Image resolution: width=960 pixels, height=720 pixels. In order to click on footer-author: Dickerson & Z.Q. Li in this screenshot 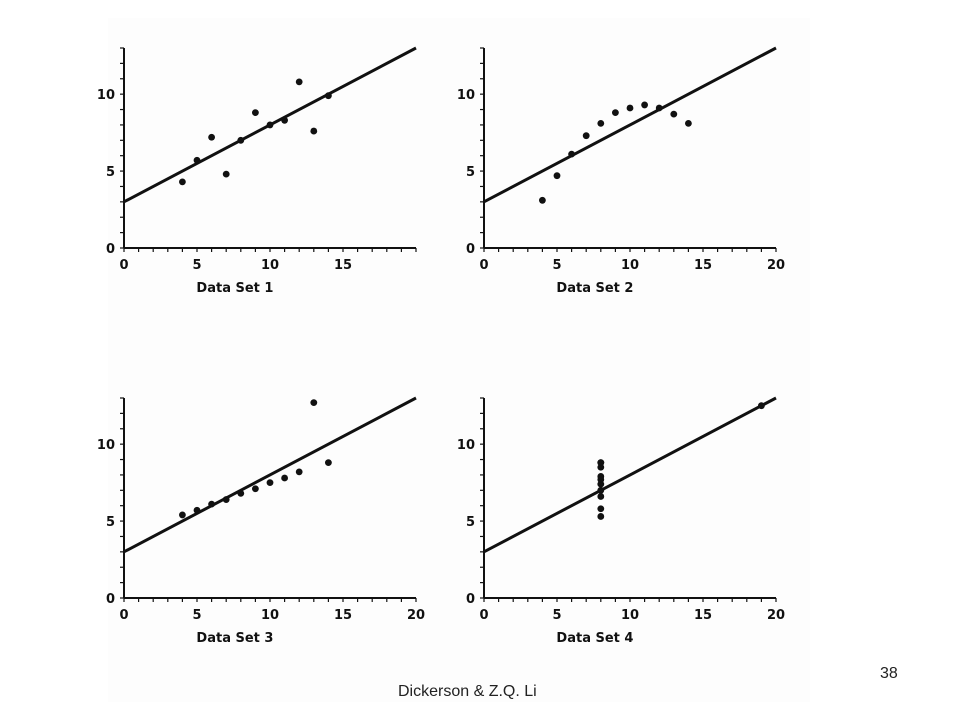, I will do `click(467, 691)`.